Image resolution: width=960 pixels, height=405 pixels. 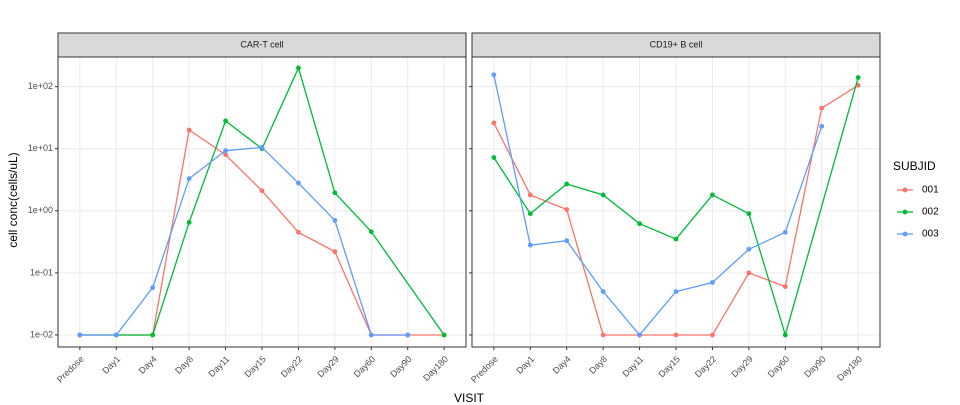 What do you see at coordinates (40, 210) in the screenshot?
I see `y-tick-label: 1e+00` at bounding box center [40, 210].